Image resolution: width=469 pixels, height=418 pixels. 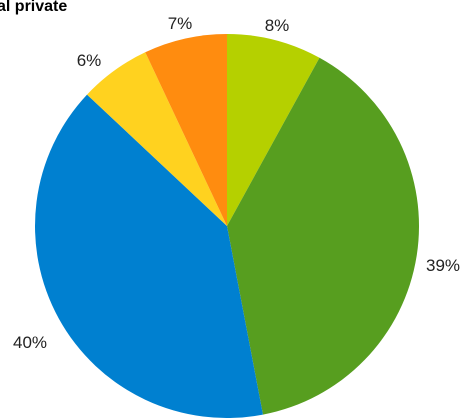 What do you see at coordinates (180, 23) in the screenshot?
I see `slice-percent-label: 7%` at bounding box center [180, 23].